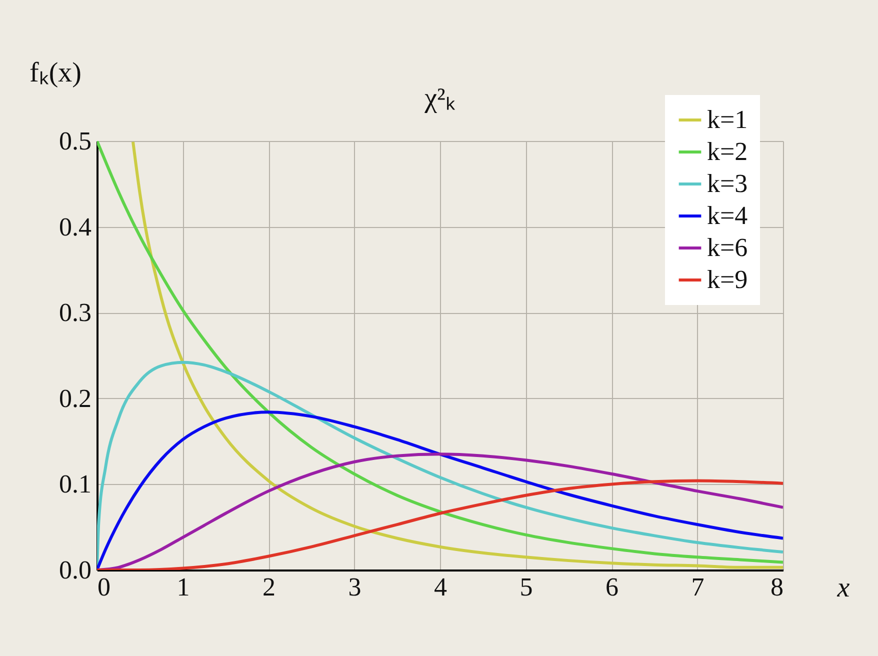 The image size is (878, 656). I want to click on legend-label: k=2, so click(727, 151).